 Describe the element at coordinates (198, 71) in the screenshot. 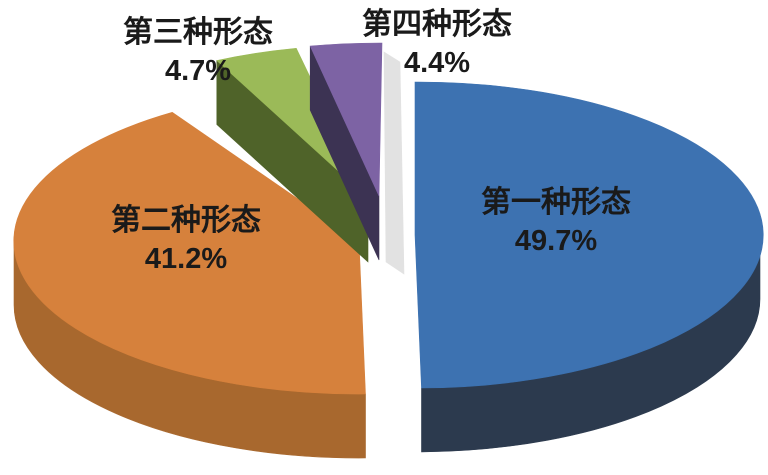

I see `slice-percent: 4.7%` at that location.